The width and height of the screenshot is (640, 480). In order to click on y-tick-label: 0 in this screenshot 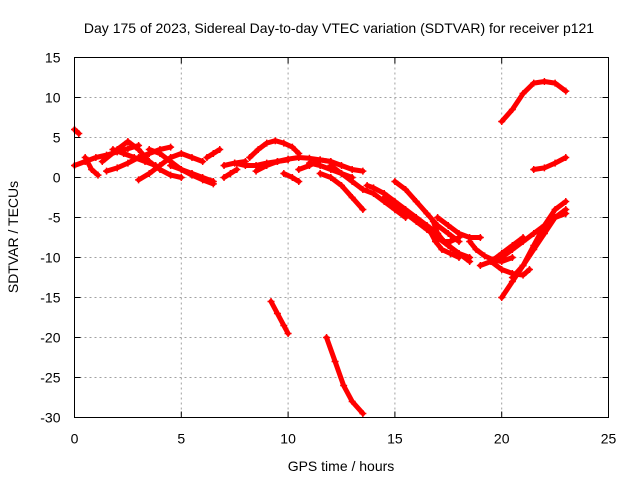, I will do `click(57, 178)`.